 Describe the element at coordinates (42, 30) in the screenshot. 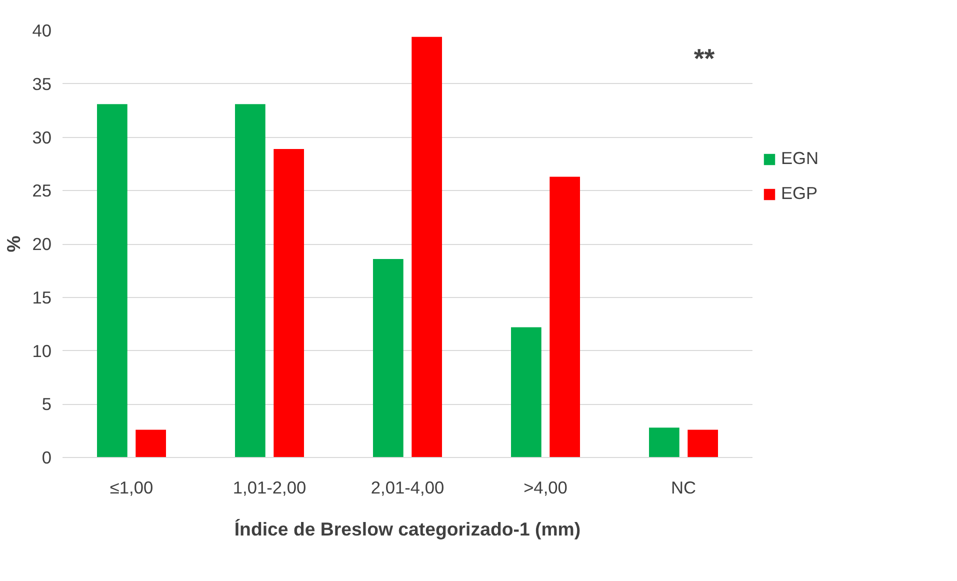

I see `y-tick-label: 40` at that location.